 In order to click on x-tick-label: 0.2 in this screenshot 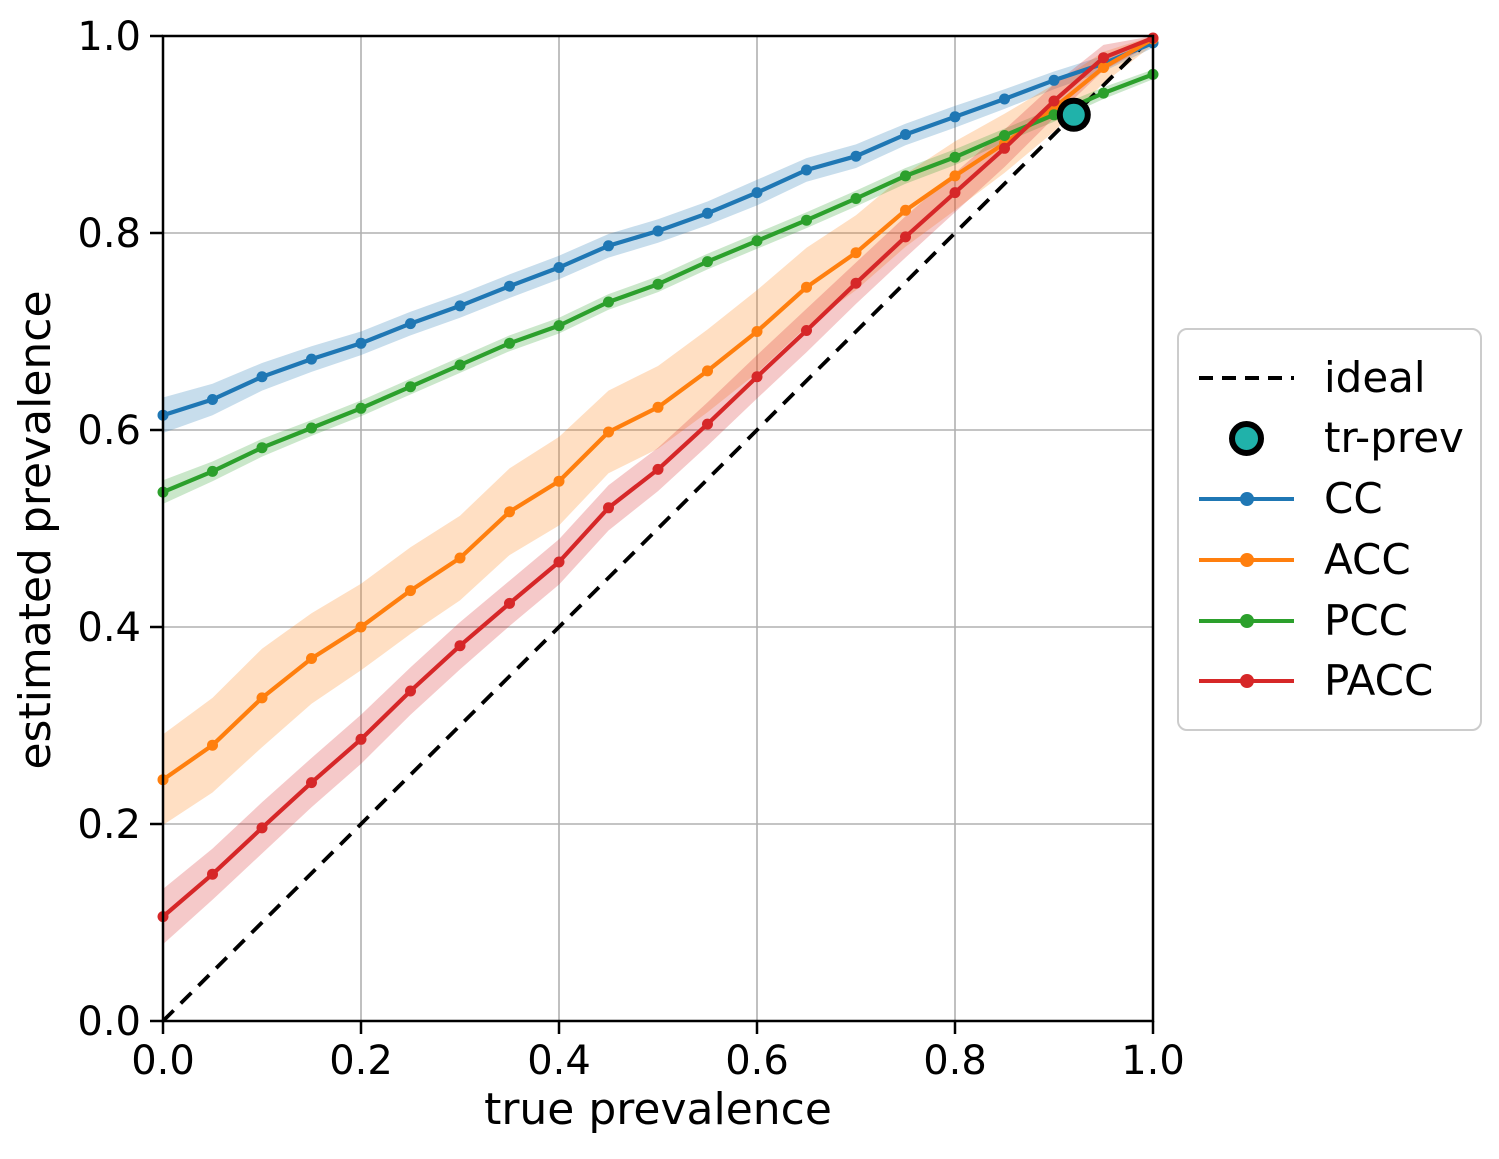, I will do `click(361, 1061)`.